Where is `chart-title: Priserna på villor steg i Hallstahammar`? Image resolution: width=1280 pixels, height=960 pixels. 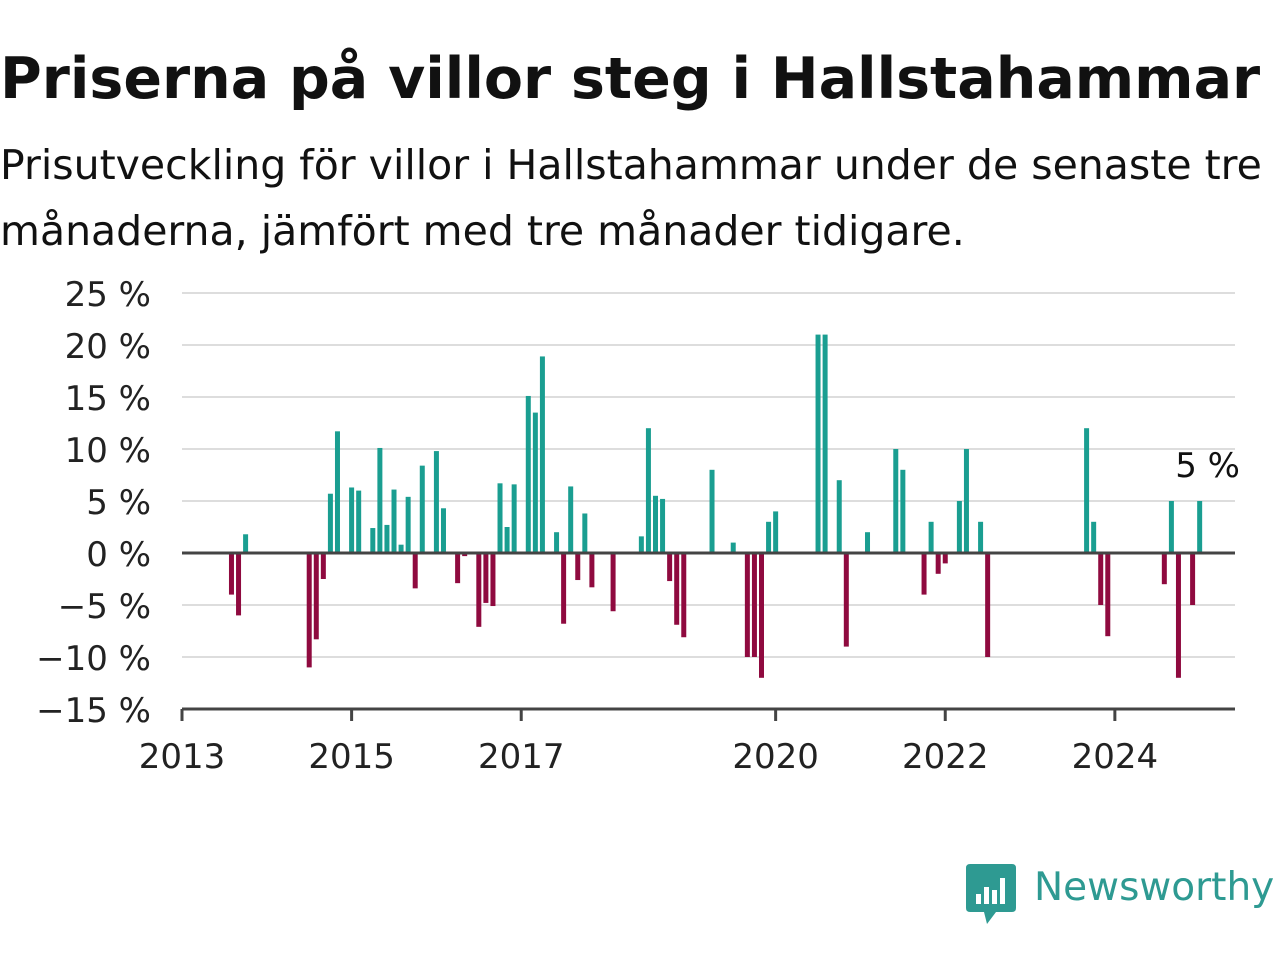 chart-title: Priserna på villor steg i Hallstahammar is located at coordinates (630, 79).